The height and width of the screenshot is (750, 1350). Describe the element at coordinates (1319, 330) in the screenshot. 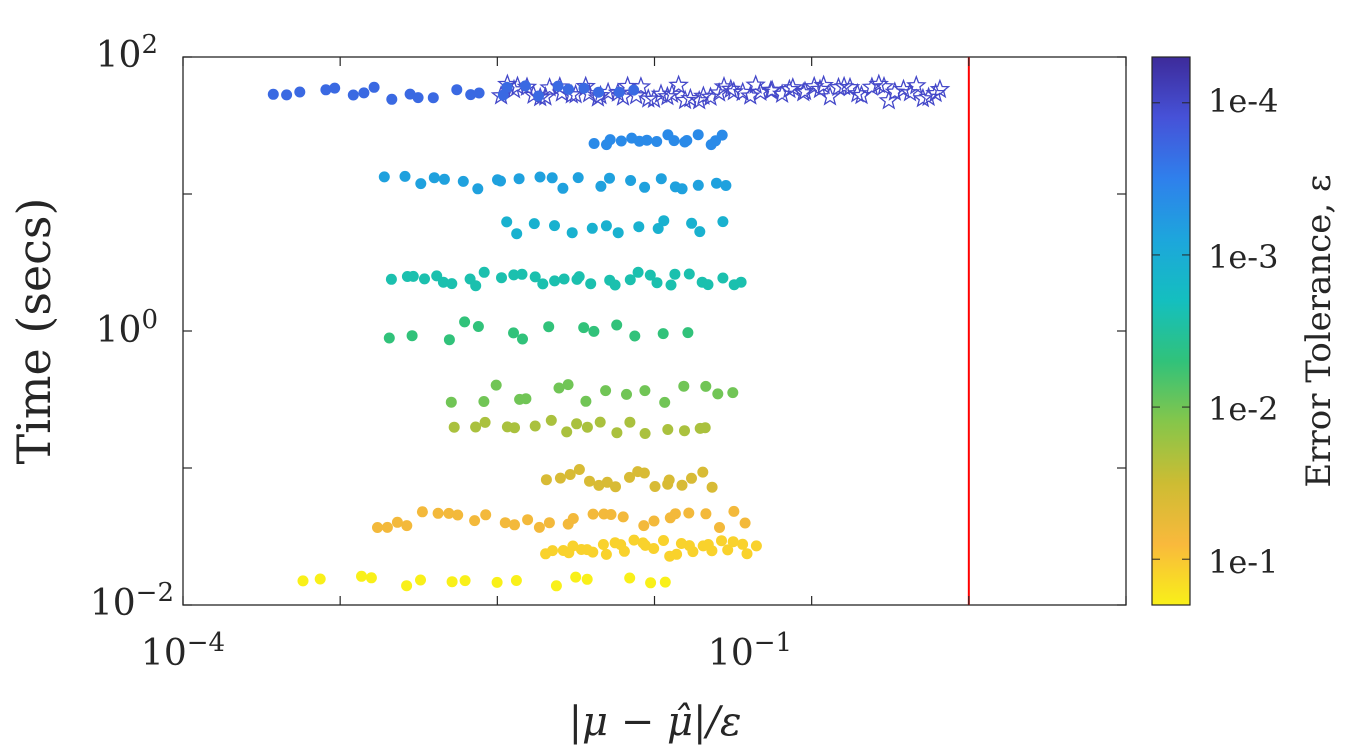

I see `colorbar-title: Error Tolerance, ε` at that location.